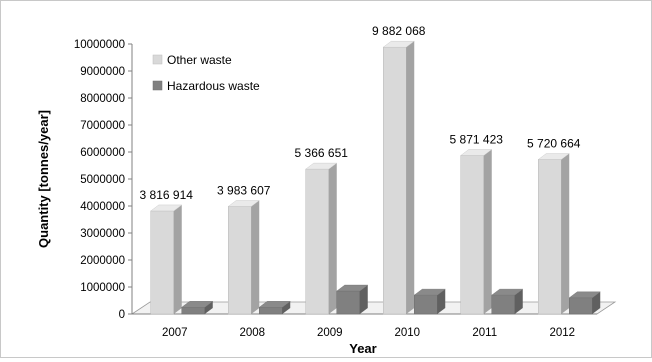 The image size is (652, 362). What do you see at coordinates (562, 333) in the screenshot?
I see `x-tick-label: 2012` at bounding box center [562, 333].